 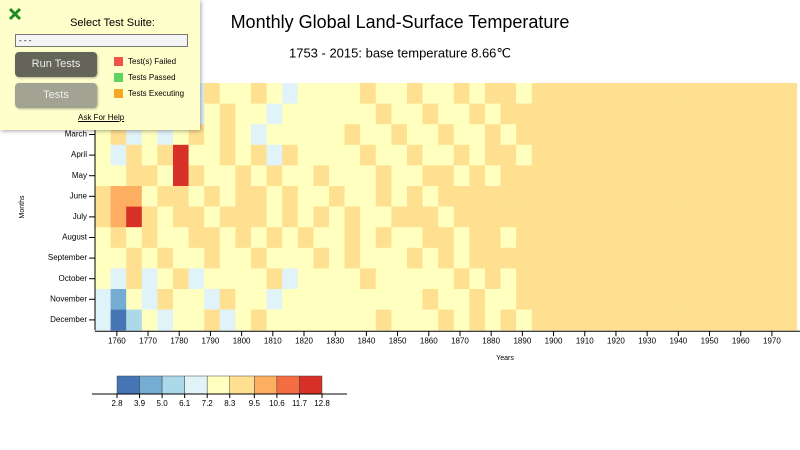 I want to click on suite-legend-item: Test(s) Failed, so click(x=145, y=62).